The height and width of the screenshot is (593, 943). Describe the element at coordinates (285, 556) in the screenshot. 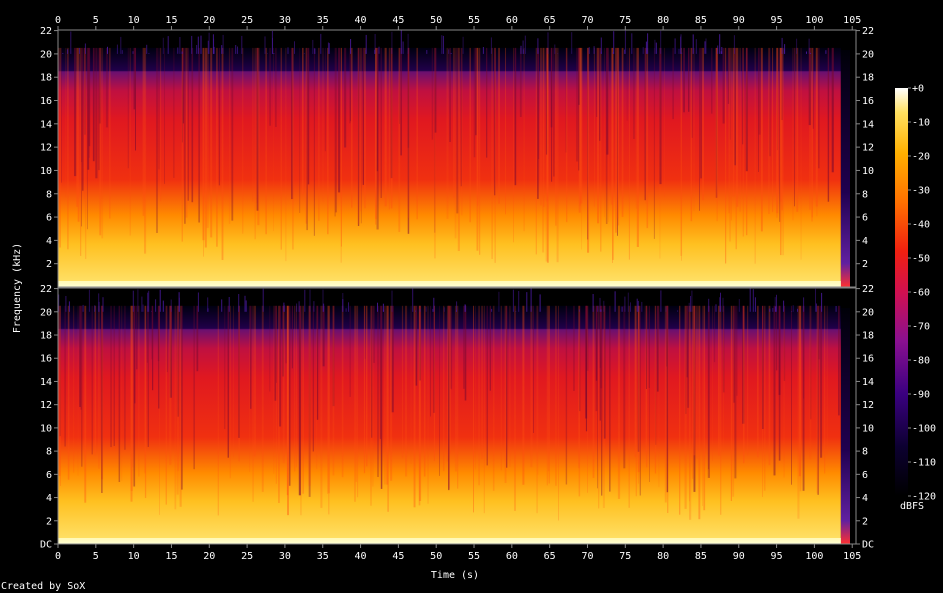

I see `x-tick-label: 30` at that location.